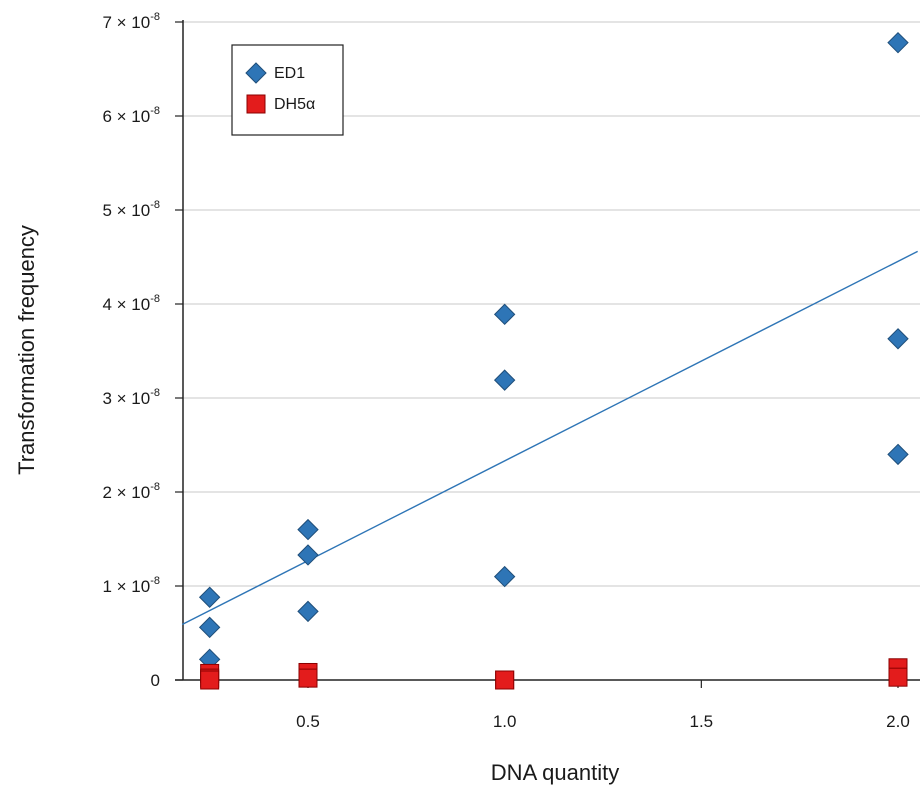 The width and height of the screenshot is (920, 789). I want to click on x-axis-title: DNA quantity, so click(555, 772).